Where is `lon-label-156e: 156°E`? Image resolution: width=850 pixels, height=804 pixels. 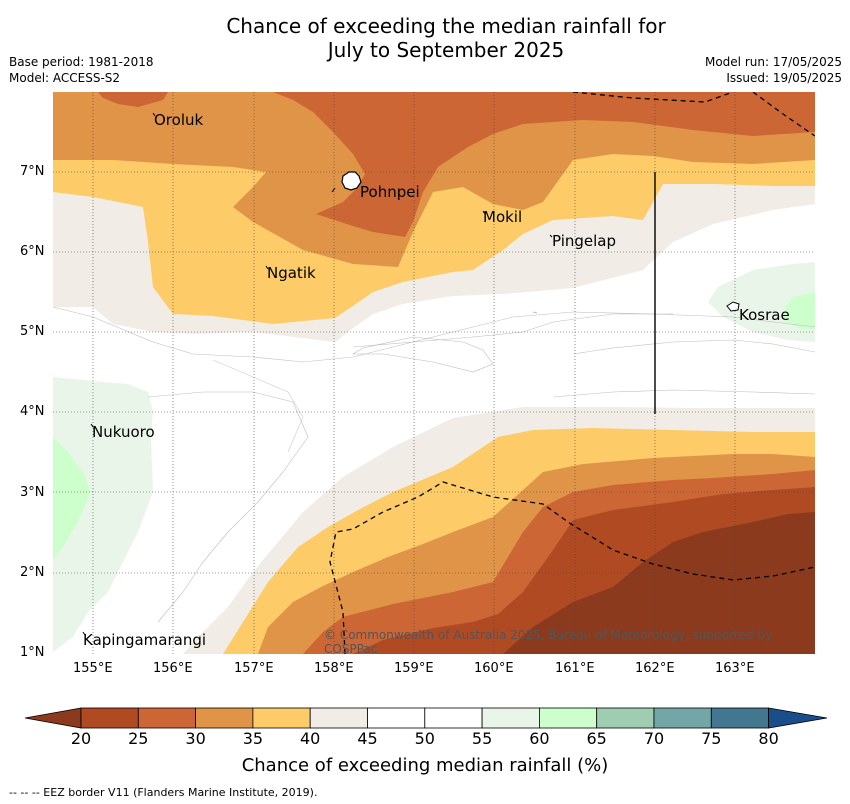
lon-label-156e: 156°E is located at coordinates (173, 668).